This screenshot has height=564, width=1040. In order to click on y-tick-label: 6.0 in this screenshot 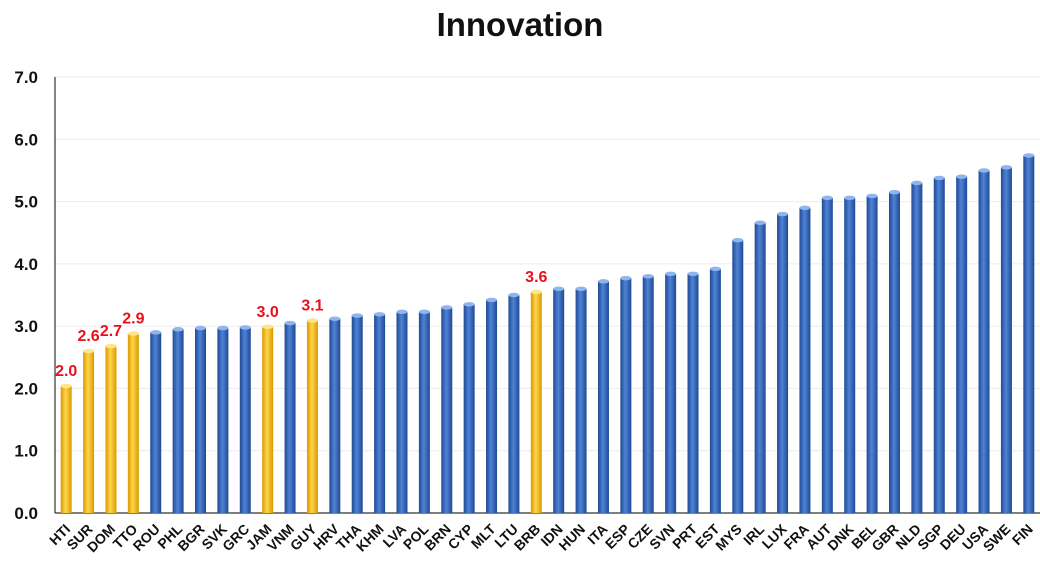, I will do `click(26, 139)`.